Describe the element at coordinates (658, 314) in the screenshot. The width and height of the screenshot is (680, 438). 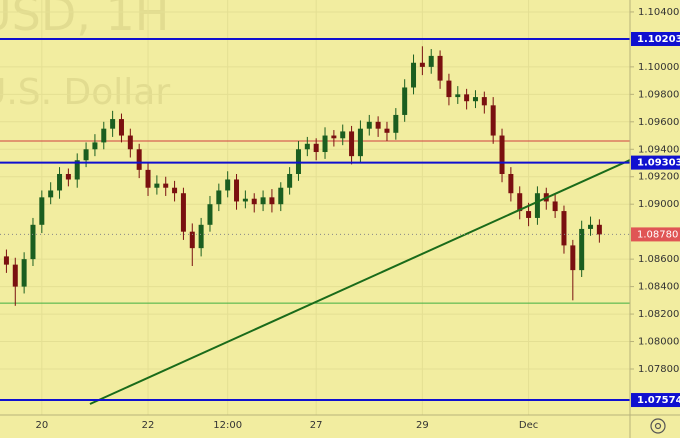
I see `y-tick-label: 1.08200` at that location.